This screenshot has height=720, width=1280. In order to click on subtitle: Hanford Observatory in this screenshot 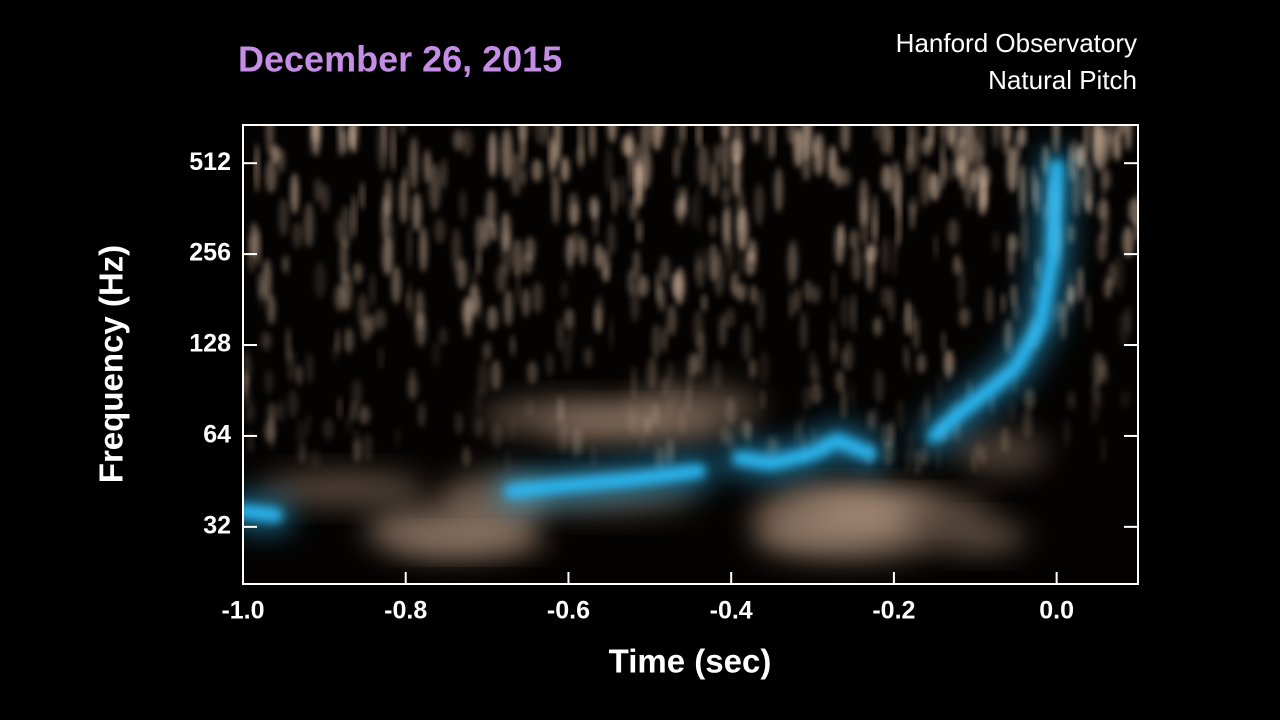, I will do `click(1016, 43)`.